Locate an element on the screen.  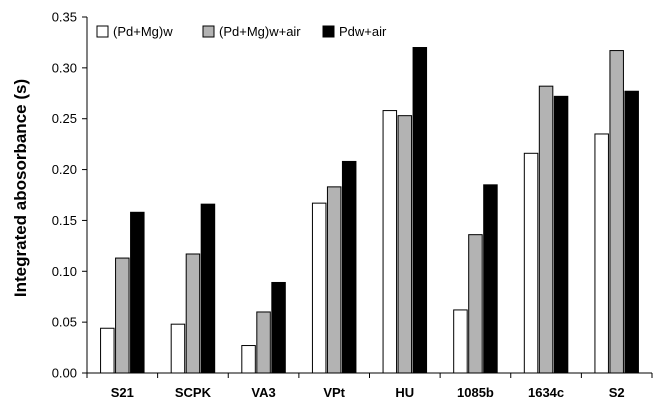
y-tick-label: 0.20 is located at coordinates (64, 169).